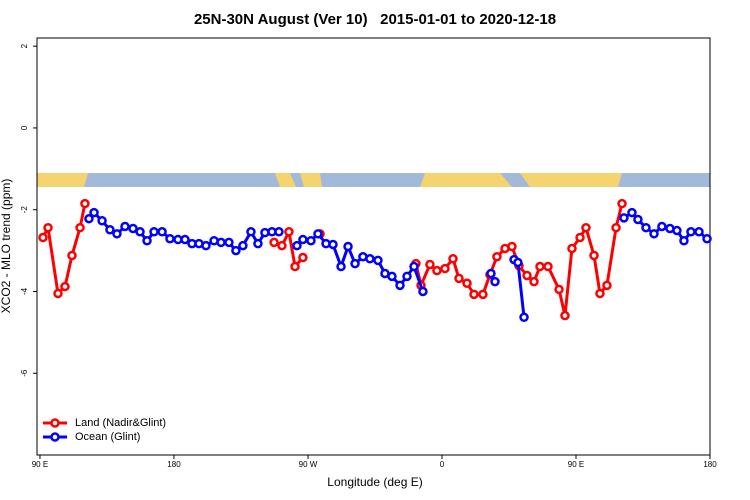  Describe the element at coordinates (24, 373) in the screenshot. I see `y-tick-label: -6` at that location.